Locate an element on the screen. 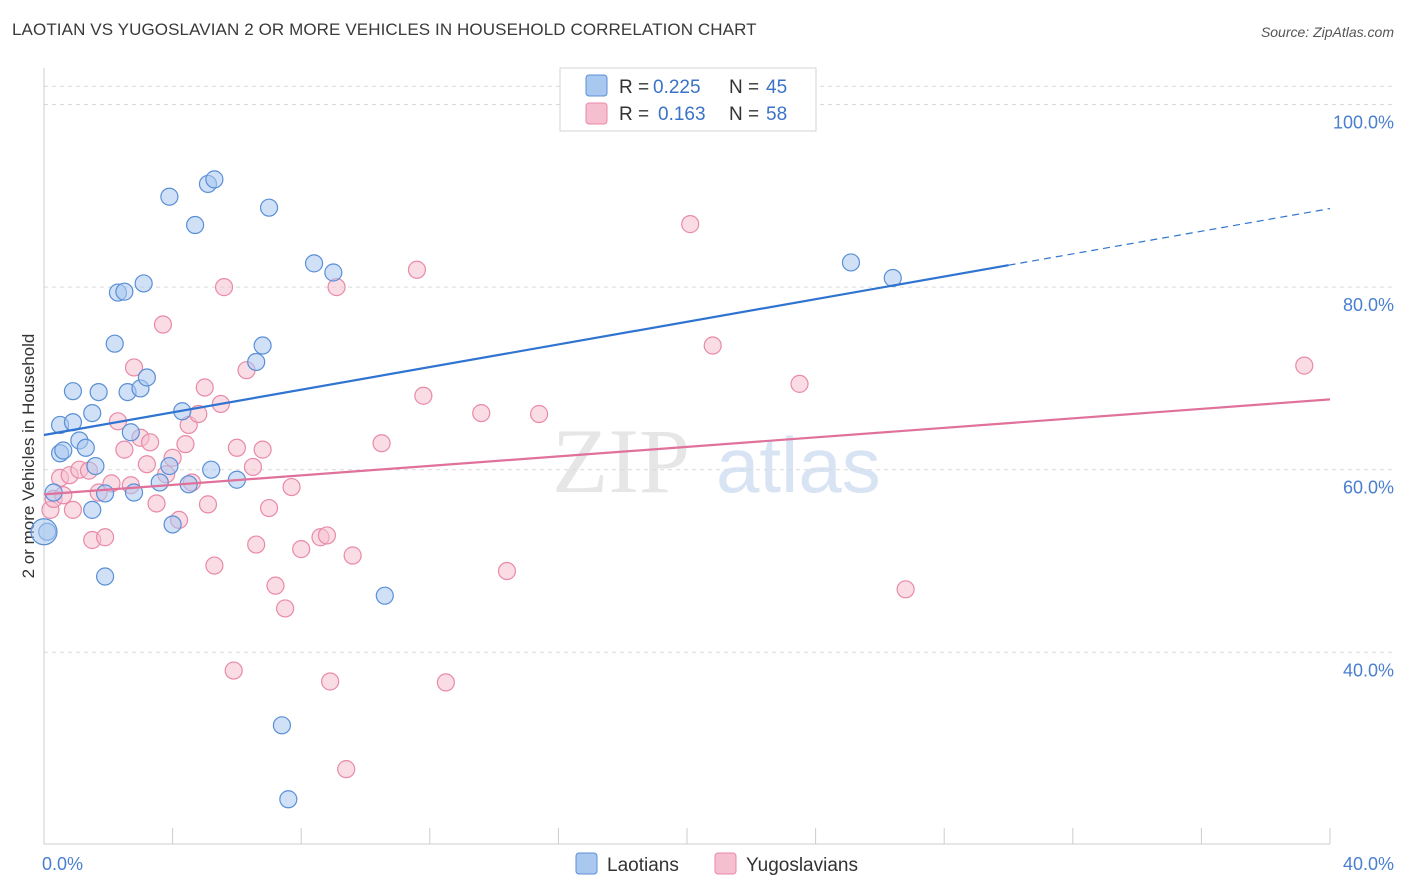 Image resolution: width=1406 pixels, height=892 pixels. y-tick-label: 40.0% is located at coordinates (1368, 670).